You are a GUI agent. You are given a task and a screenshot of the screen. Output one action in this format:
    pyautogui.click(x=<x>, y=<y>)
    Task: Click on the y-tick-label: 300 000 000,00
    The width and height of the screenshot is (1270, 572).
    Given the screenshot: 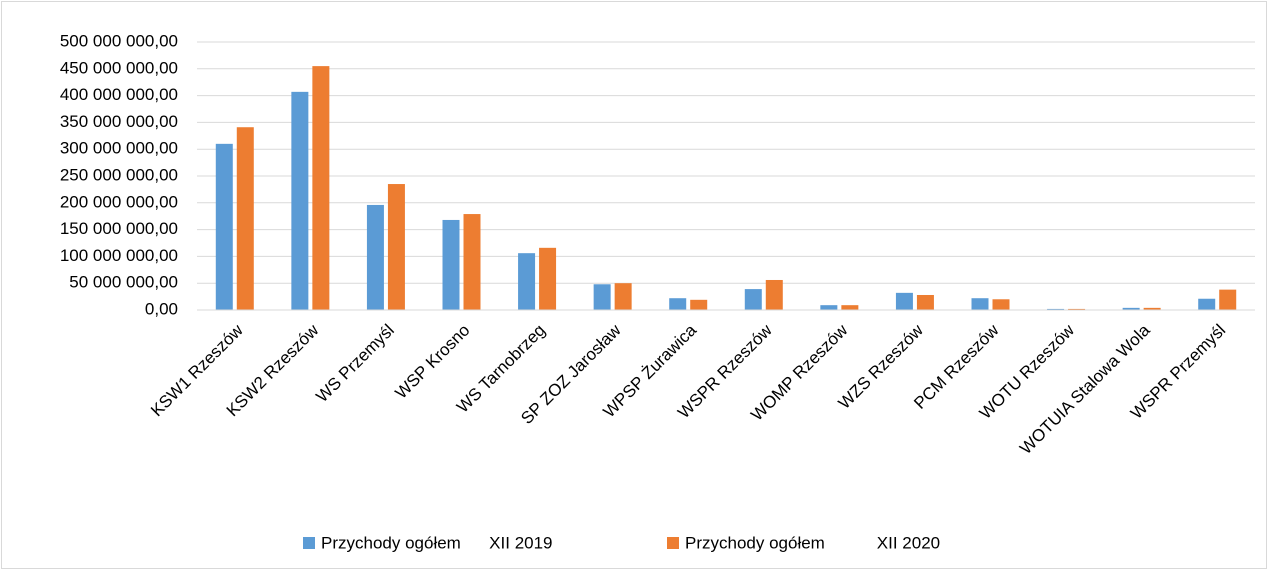 What is the action you would take?
    pyautogui.click(x=119, y=148)
    